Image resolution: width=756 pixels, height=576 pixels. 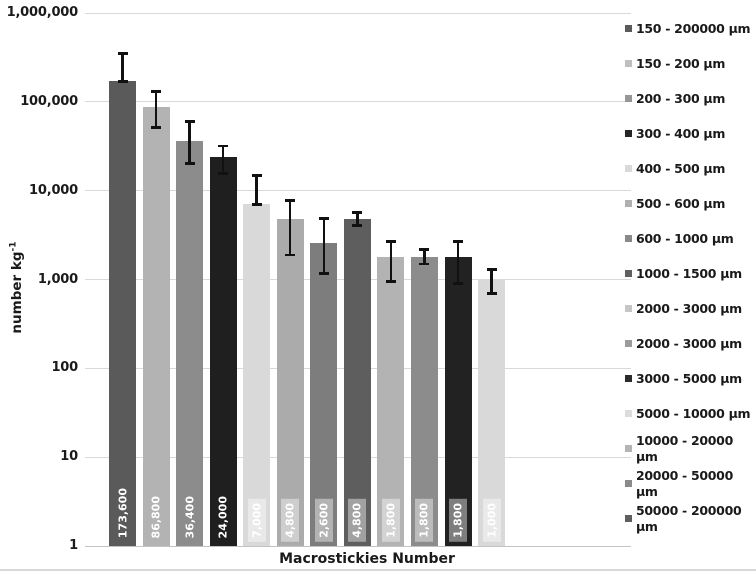 I want to click on y-tick-label: 100,000, so click(x=49, y=101).